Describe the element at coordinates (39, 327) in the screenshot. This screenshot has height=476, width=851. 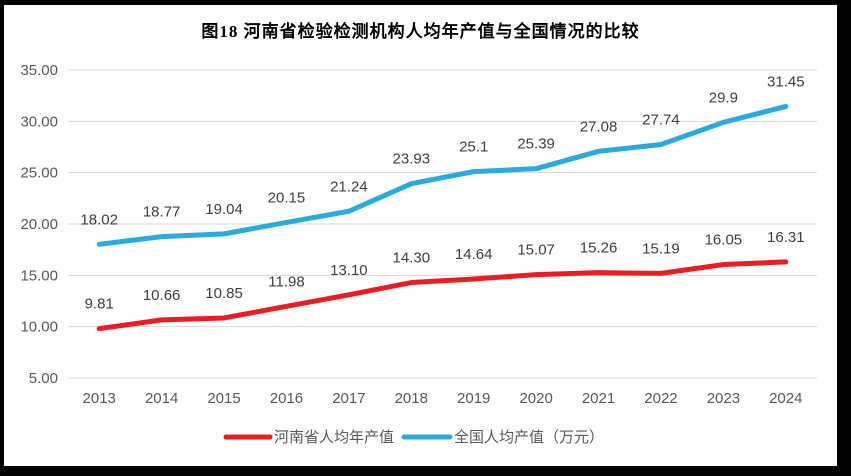
I see `y-tick-label: 10.00` at that location.